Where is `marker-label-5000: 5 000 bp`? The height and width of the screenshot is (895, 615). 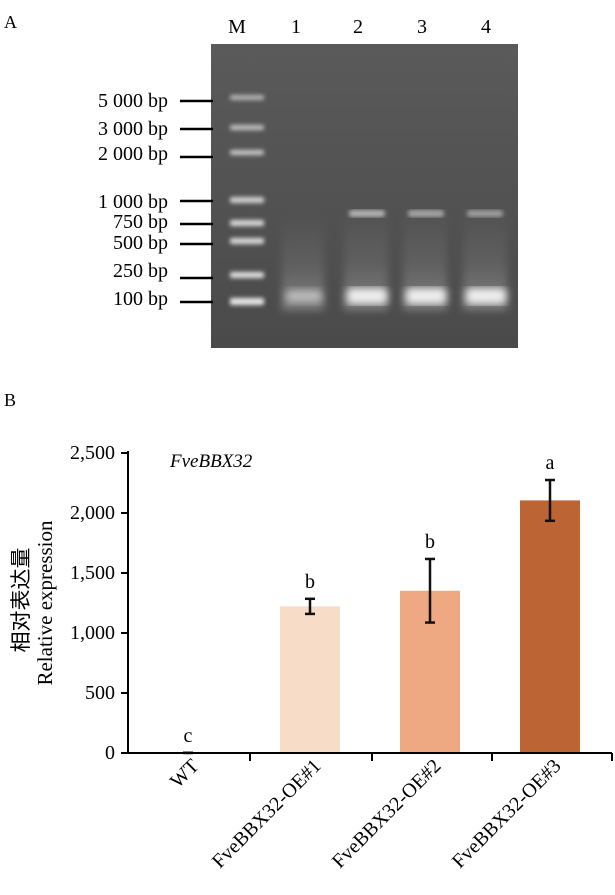
marker-label-5000: 5 000 bp is located at coordinates (133, 101).